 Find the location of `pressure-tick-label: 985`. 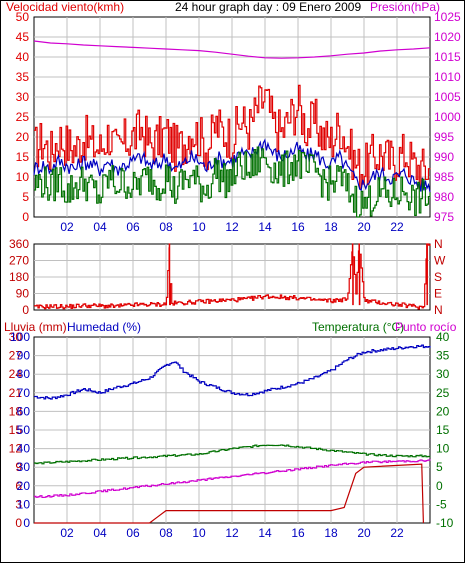

pressure-tick-label: 985 is located at coordinates (444, 177).